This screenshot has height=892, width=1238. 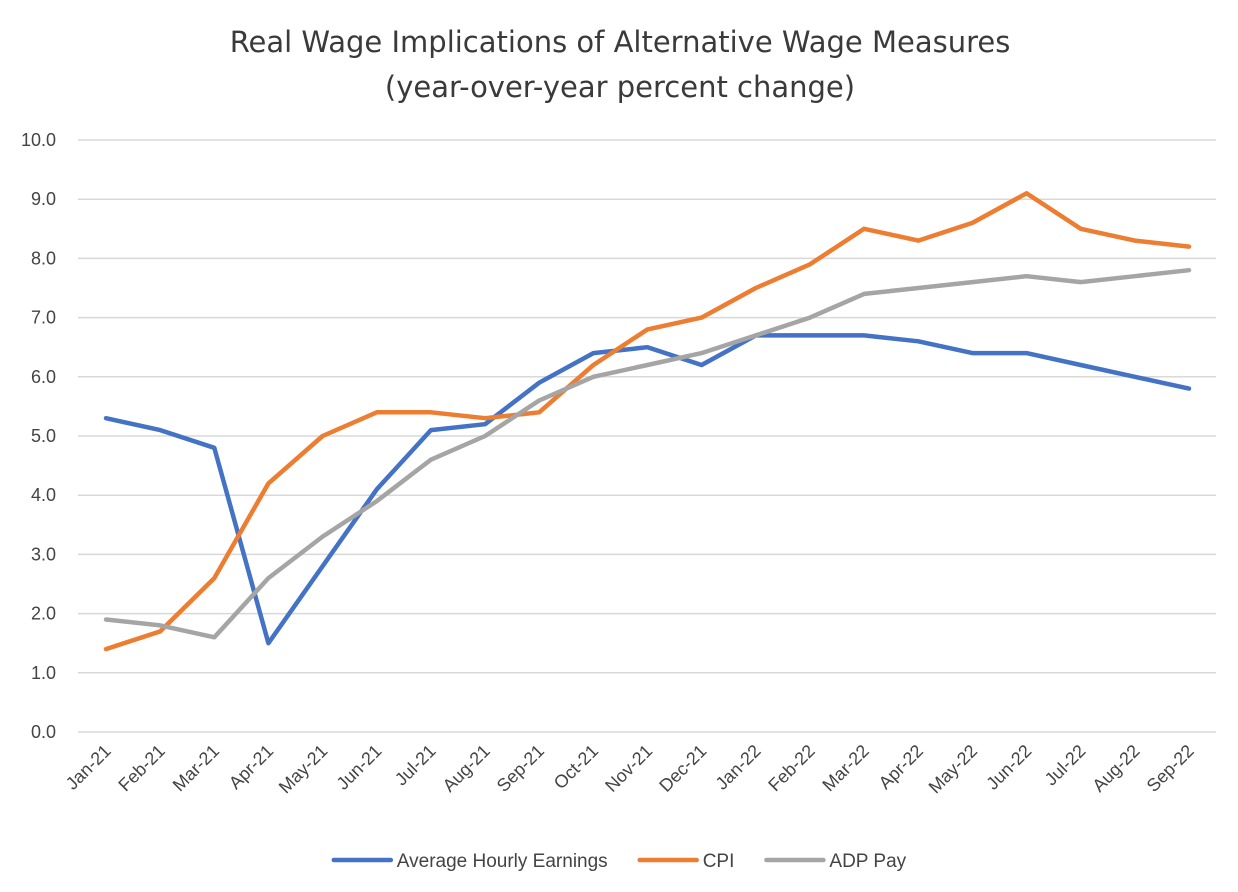 What do you see at coordinates (88, 767) in the screenshot?
I see `x-tick-label: Jan-21` at bounding box center [88, 767].